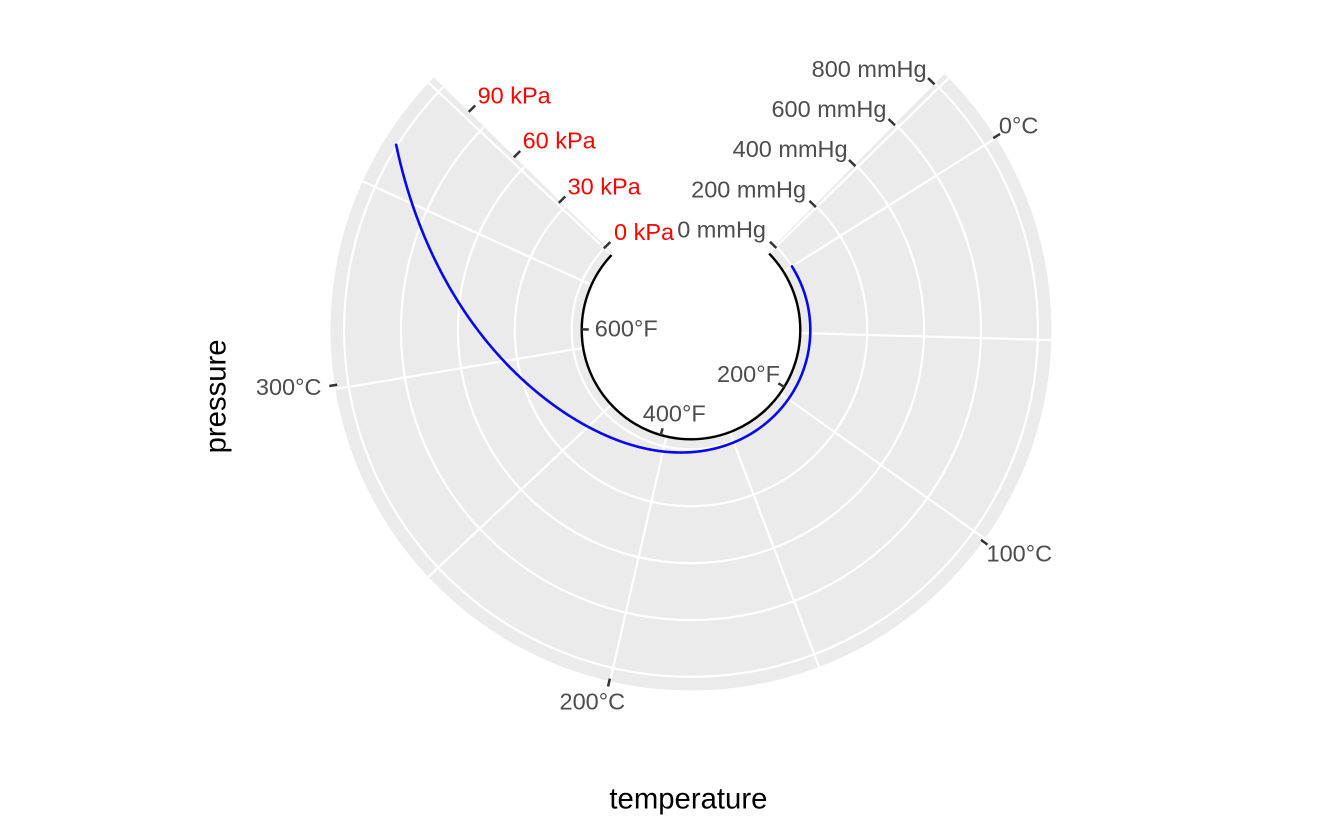 The image size is (1344, 830). What do you see at coordinates (593, 702) in the screenshot?
I see `svg-text: 200°C` at bounding box center [593, 702].